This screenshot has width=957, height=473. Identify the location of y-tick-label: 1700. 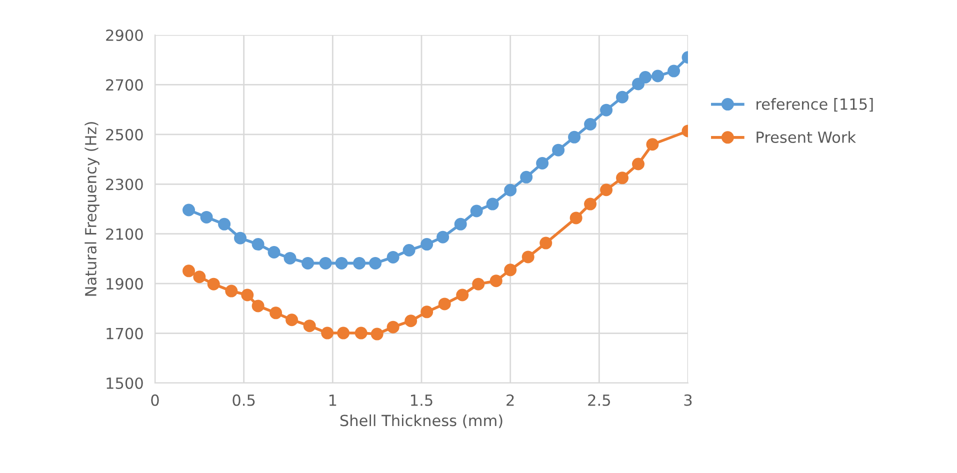
(124, 334).